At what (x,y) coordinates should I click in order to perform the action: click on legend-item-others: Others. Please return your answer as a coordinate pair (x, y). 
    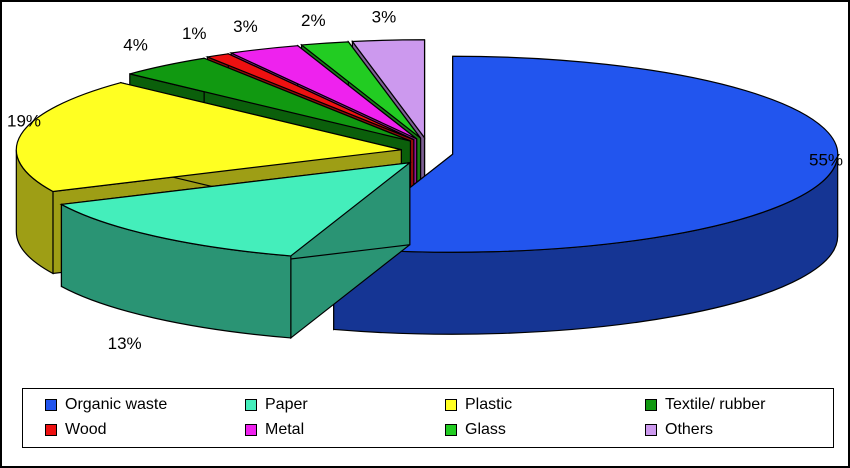
    Looking at the image, I should click on (679, 430).